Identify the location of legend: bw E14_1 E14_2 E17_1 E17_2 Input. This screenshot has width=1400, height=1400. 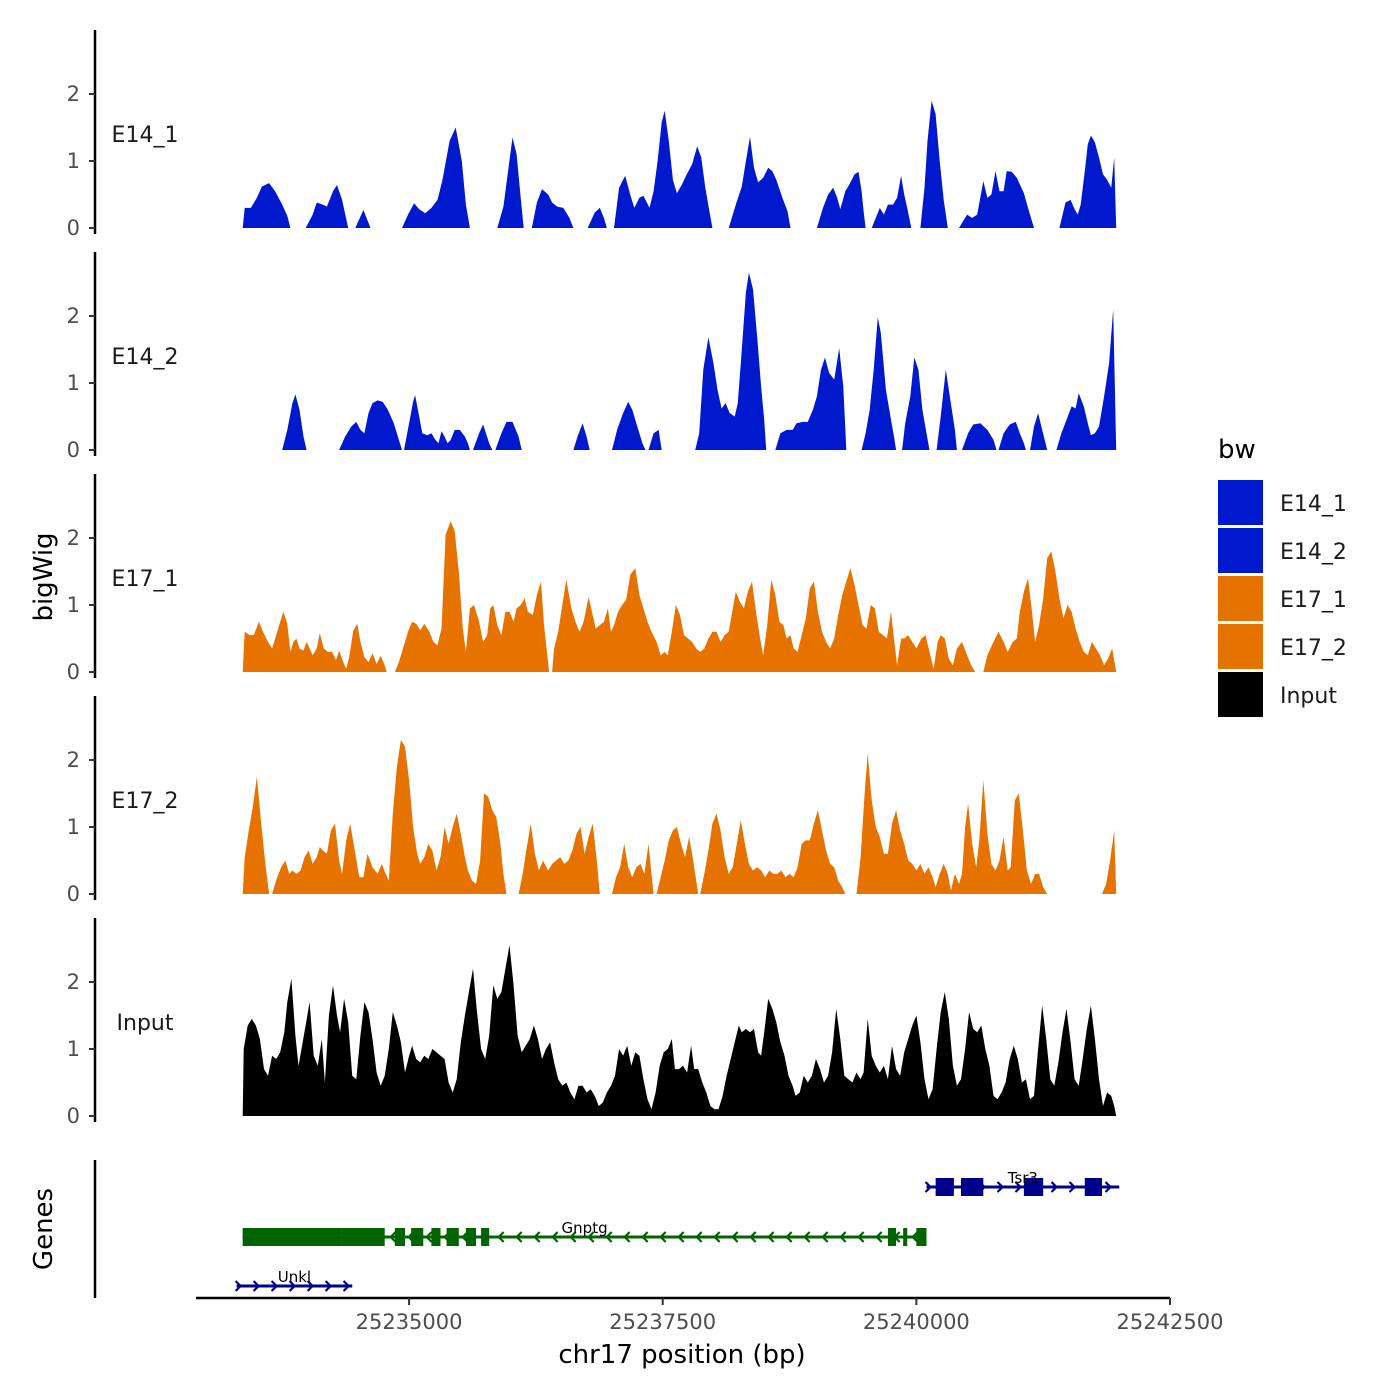
(1282, 576).